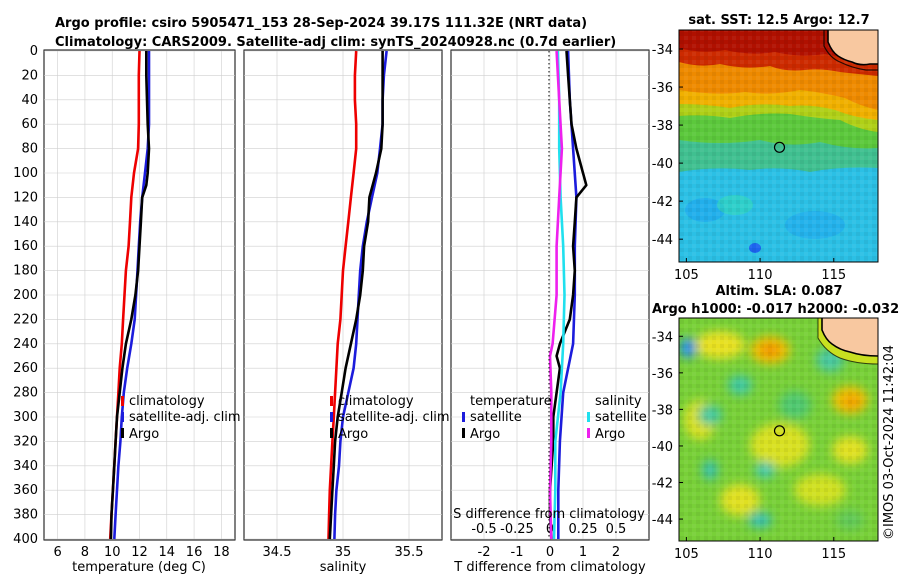  Describe the element at coordinates (25, 319) in the screenshot. I see `depth-tick-label: 220` at that location.